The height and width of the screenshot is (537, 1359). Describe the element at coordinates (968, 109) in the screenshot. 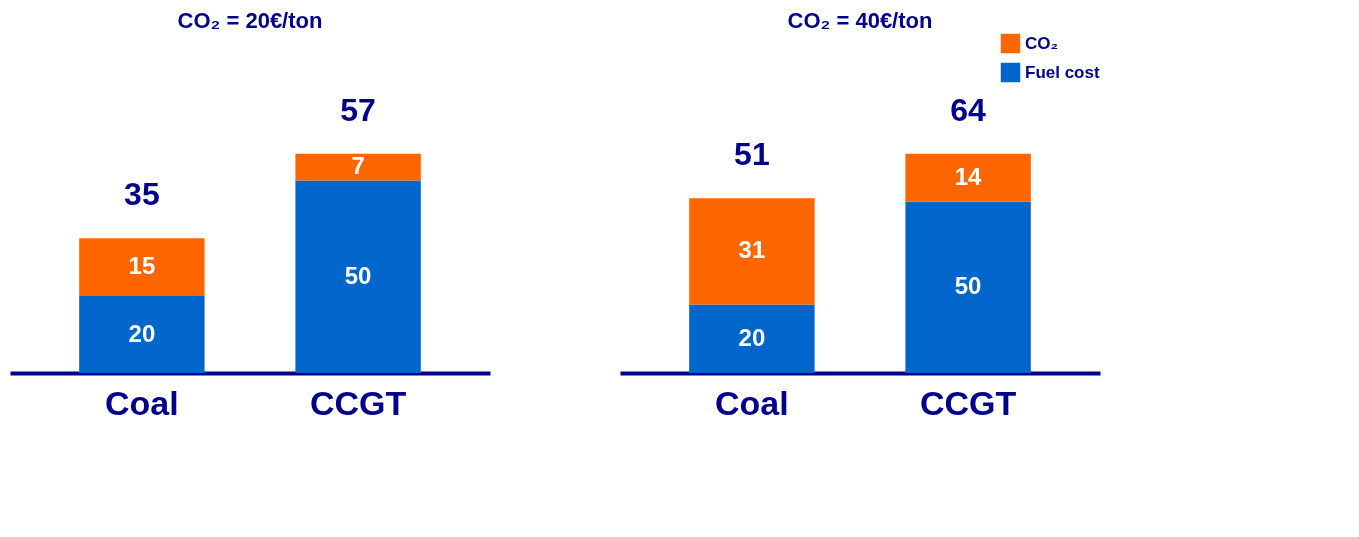

I see `total-label: 64` at that location.